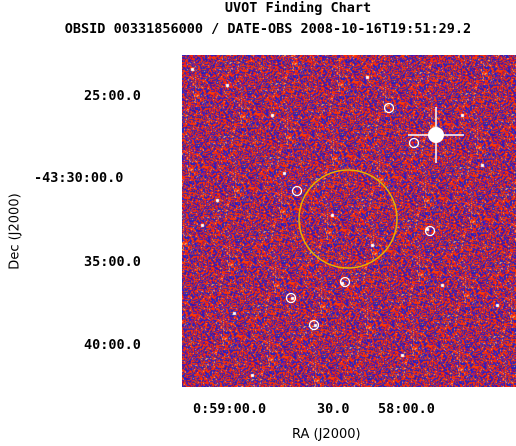 The image size is (516, 446). Describe the element at coordinates (15, 231) in the screenshot. I see `y-axis-label: Dec (J2000)` at that location.